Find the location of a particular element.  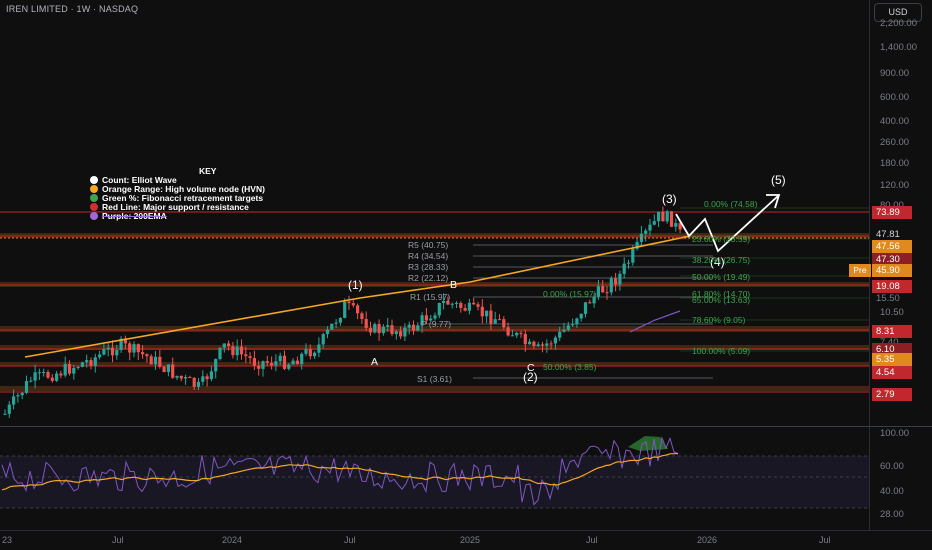

pivot-label: R1 (15.97) is located at coordinates (430, 297).